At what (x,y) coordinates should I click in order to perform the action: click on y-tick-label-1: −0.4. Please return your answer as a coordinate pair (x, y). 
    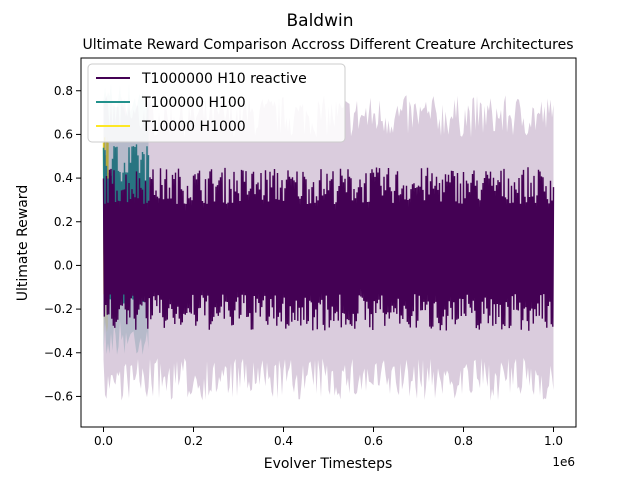
    Looking at the image, I should click on (58, 353).